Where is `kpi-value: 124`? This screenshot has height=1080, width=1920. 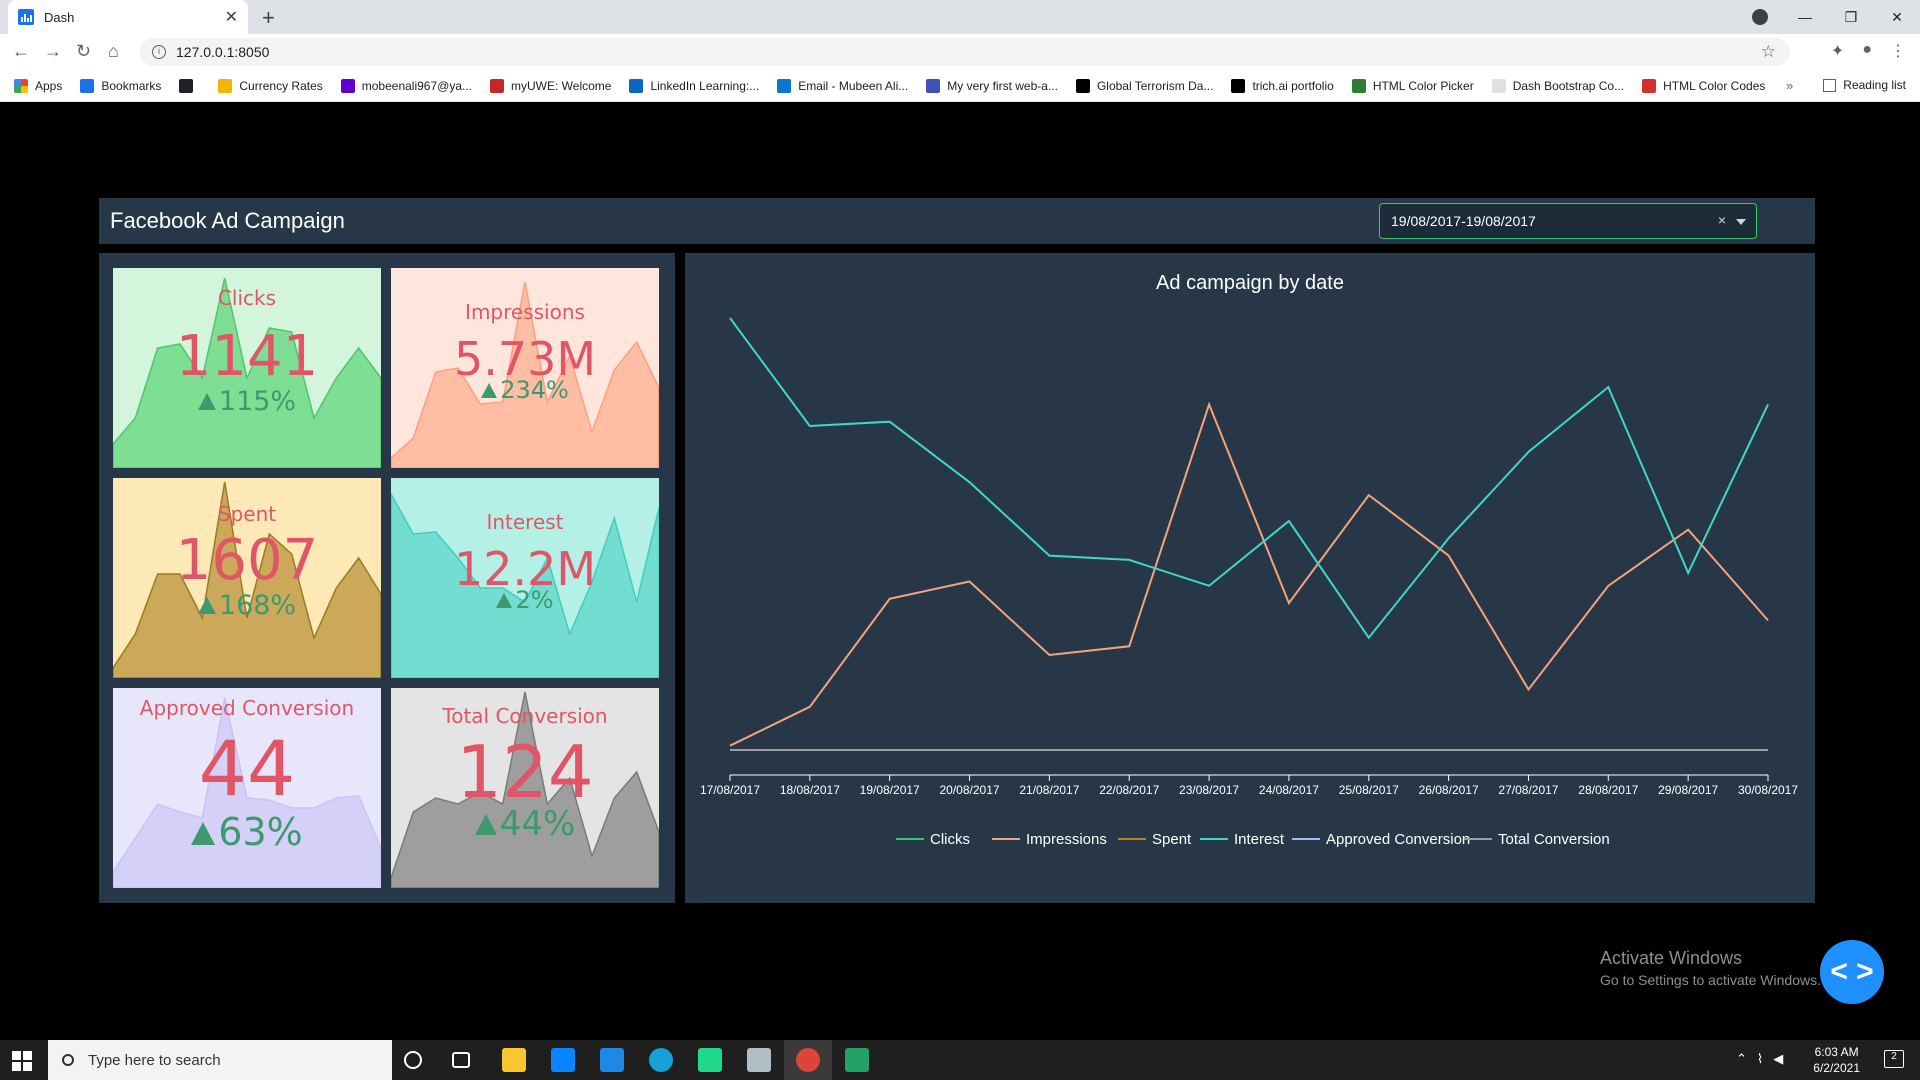 kpi-value: 124 is located at coordinates (525, 772).